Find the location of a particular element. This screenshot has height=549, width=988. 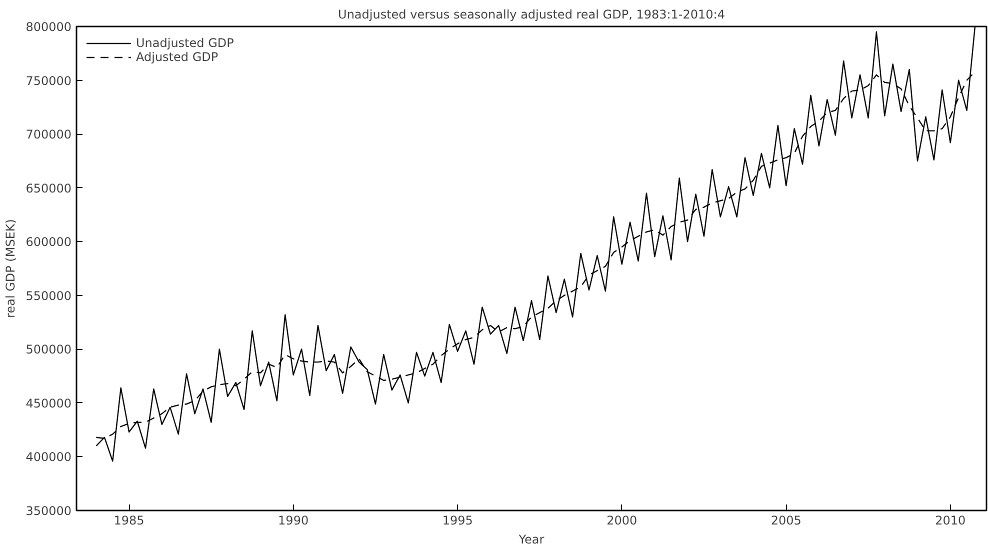

y-tick-label: 550000 is located at coordinates (49, 295).